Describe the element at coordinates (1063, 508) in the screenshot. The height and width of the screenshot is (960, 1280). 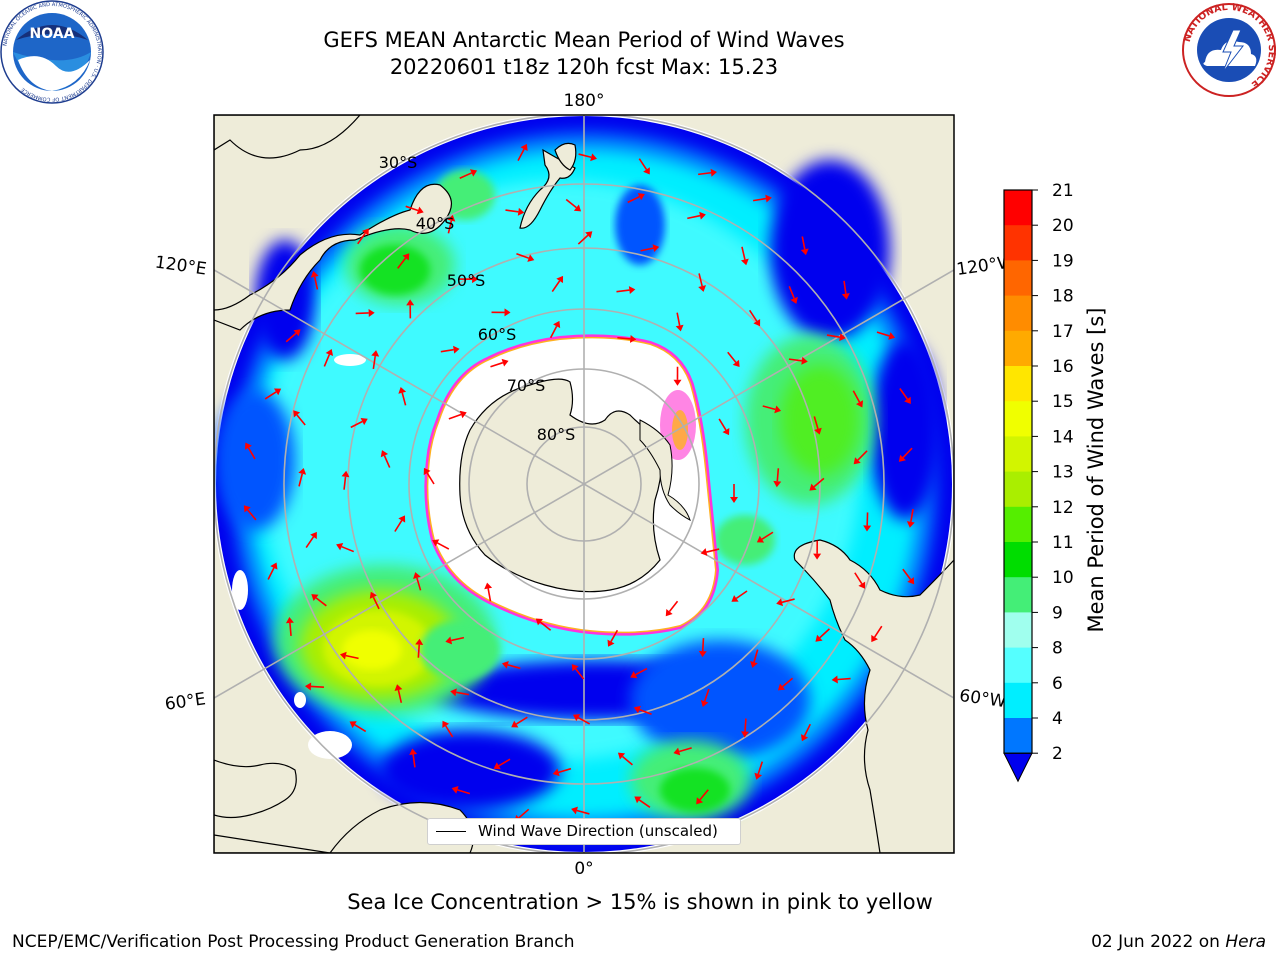
I see `colorbar-tick-label: 12` at that location.